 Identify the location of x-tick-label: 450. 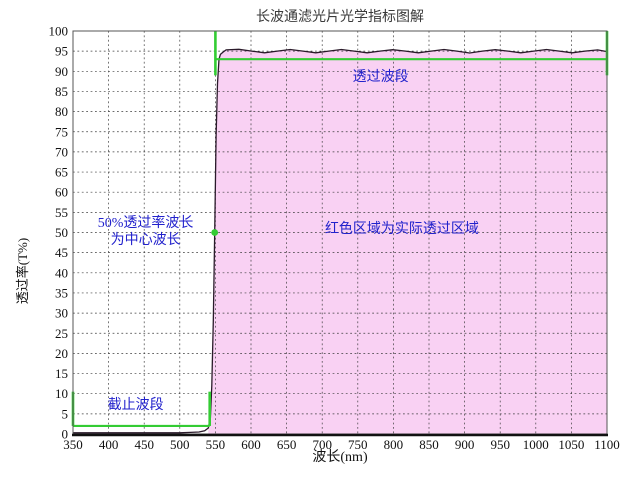
(144, 444).